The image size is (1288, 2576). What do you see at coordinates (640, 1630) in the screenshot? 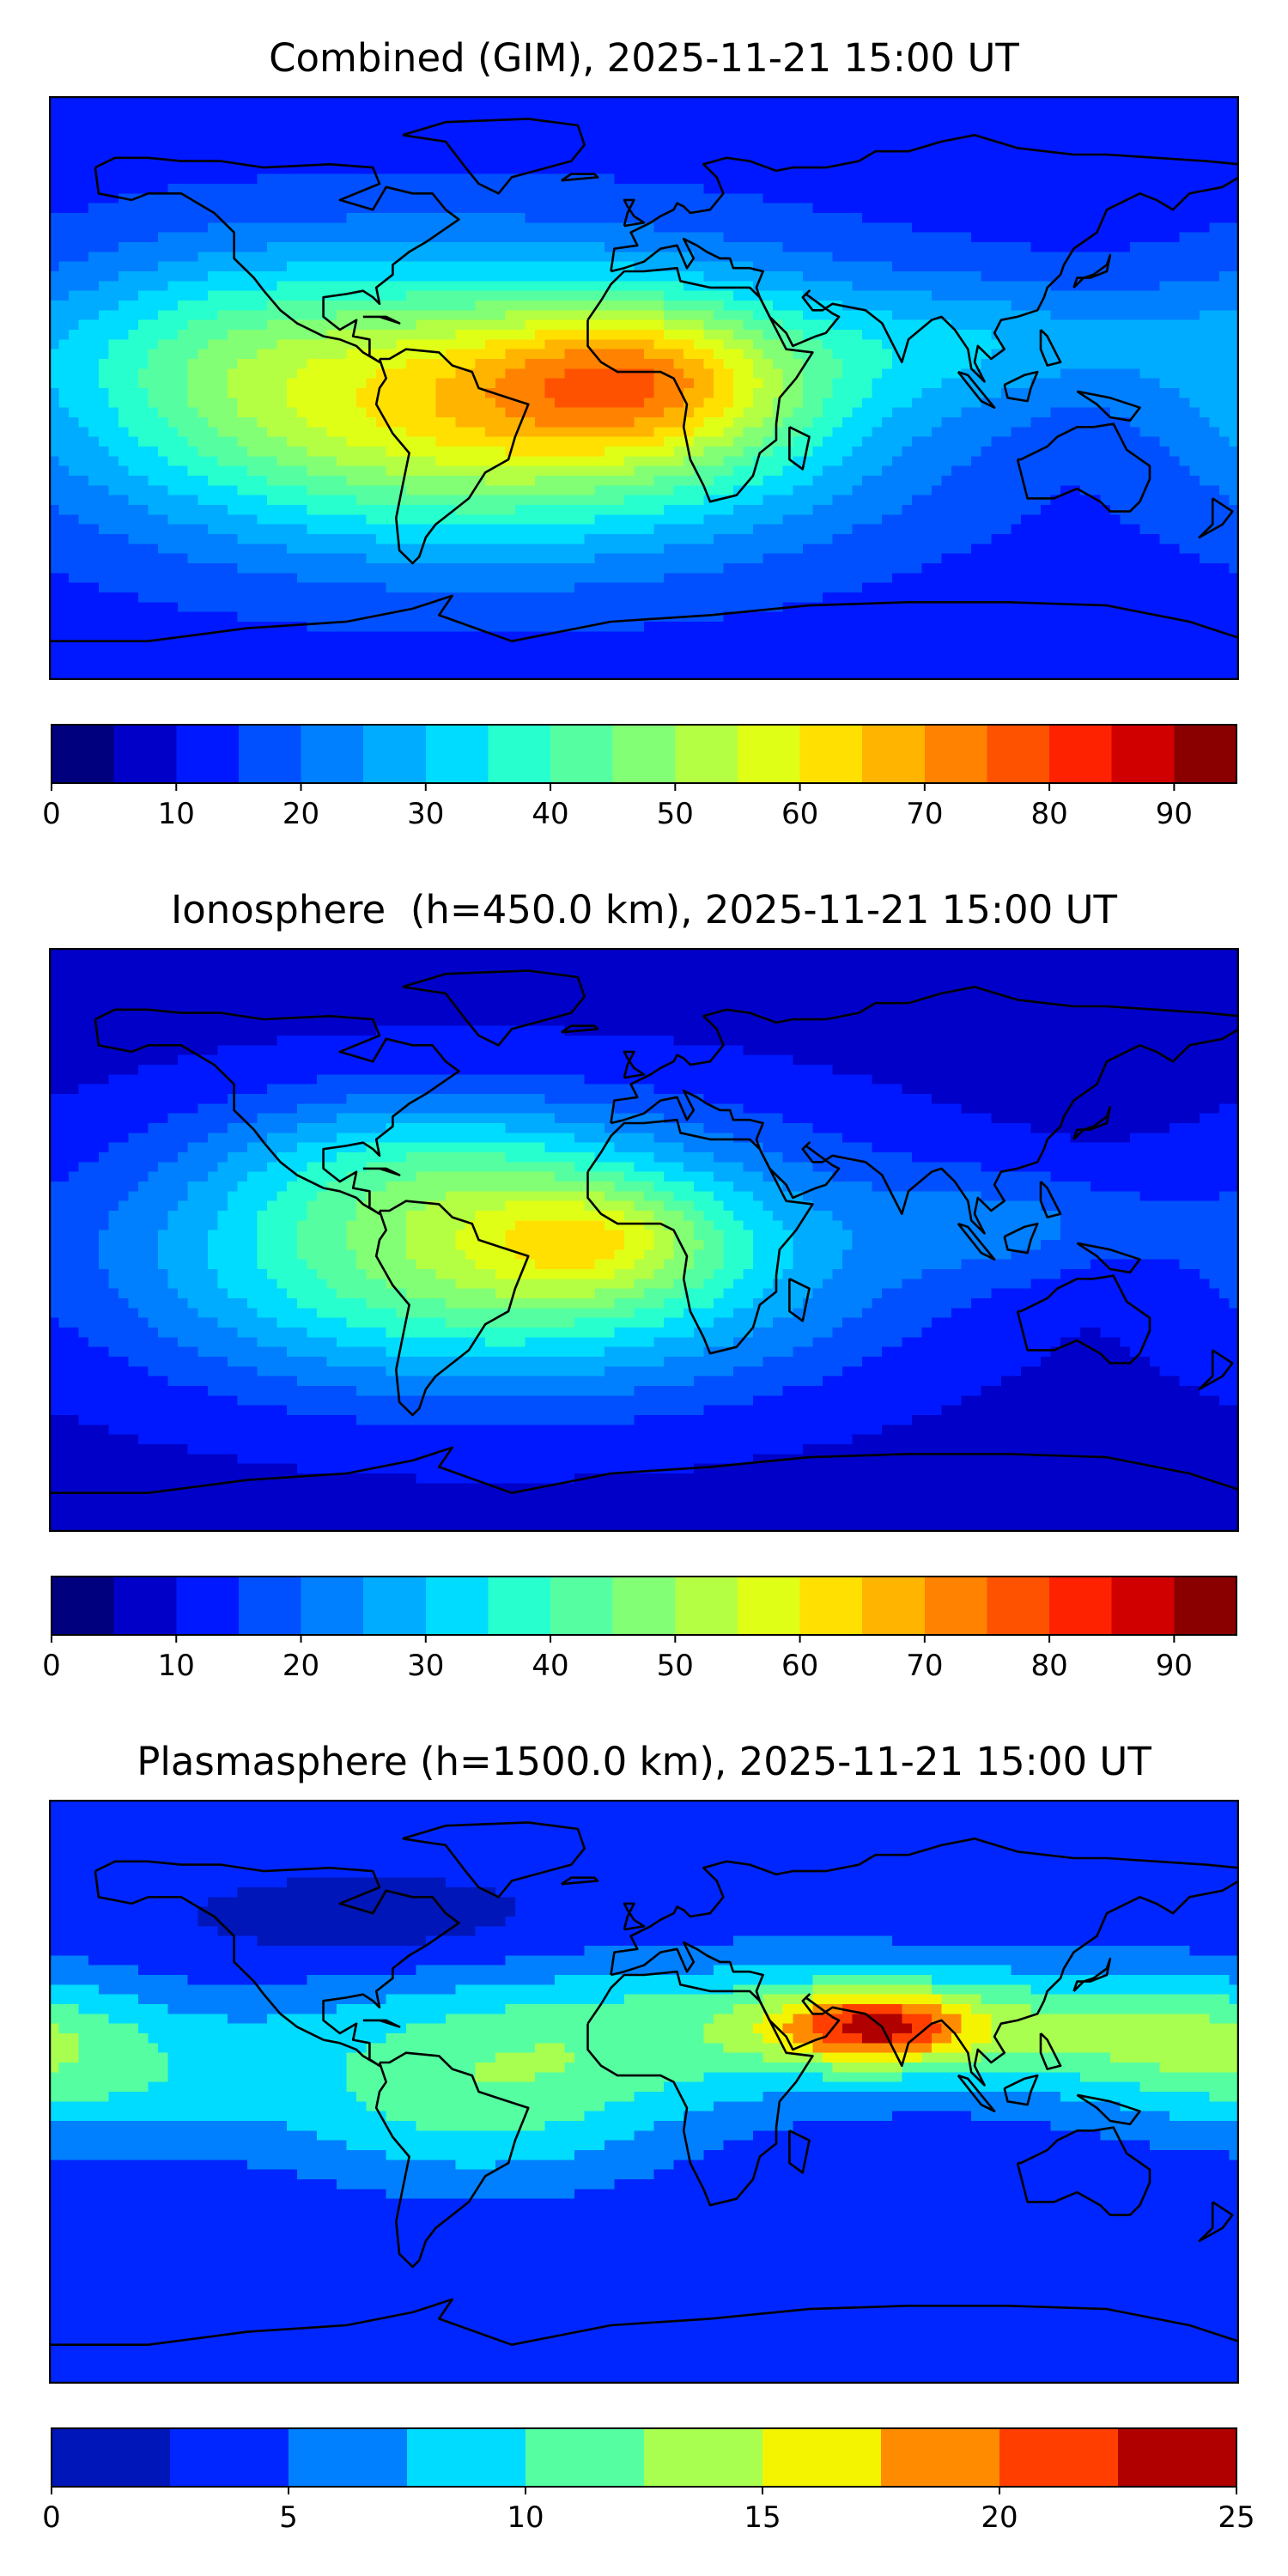
I see `colorbar-ionosphere: 0 10 20 30 40 50 60 70 80 90` at bounding box center [640, 1630].